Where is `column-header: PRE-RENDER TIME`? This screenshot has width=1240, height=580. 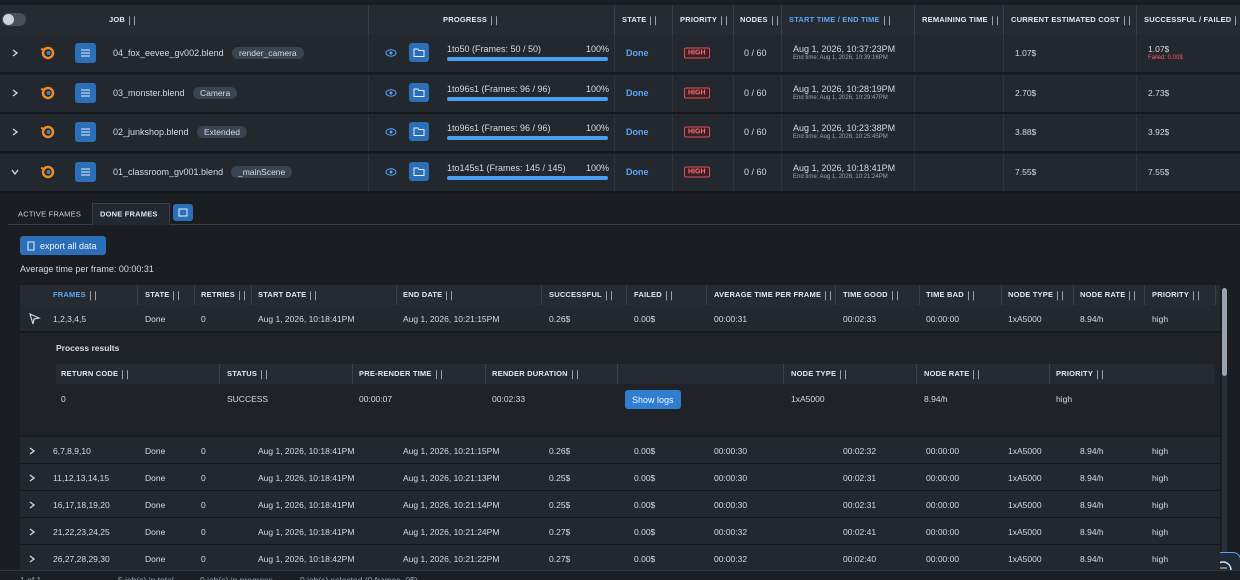 column-header: PRE-RENDER TIME is located at coordinates (401, 374).